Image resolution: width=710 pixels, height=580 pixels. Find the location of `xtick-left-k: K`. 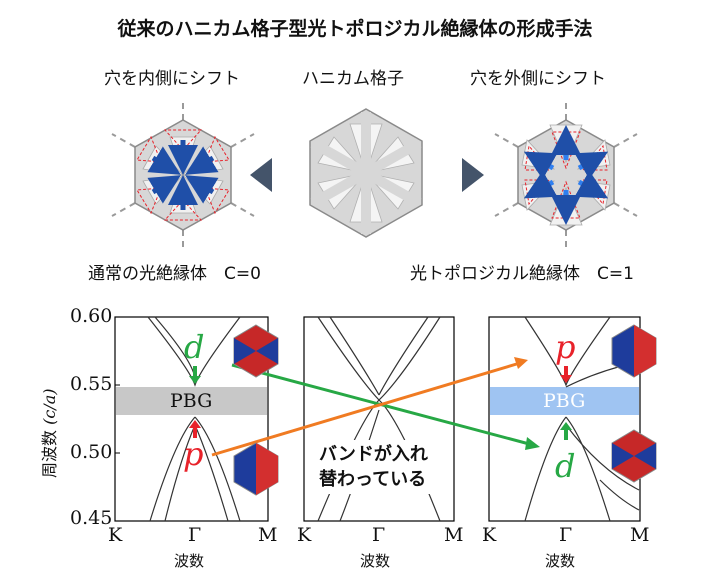

xtick-left-k: K is located at coordinates (115, 535).